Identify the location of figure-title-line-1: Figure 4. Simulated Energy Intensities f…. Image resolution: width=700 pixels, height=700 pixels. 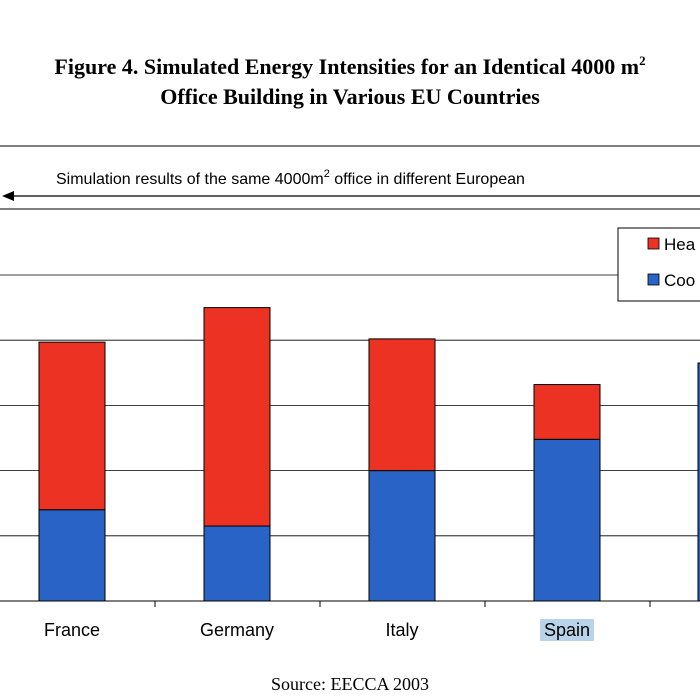
(350, 66).